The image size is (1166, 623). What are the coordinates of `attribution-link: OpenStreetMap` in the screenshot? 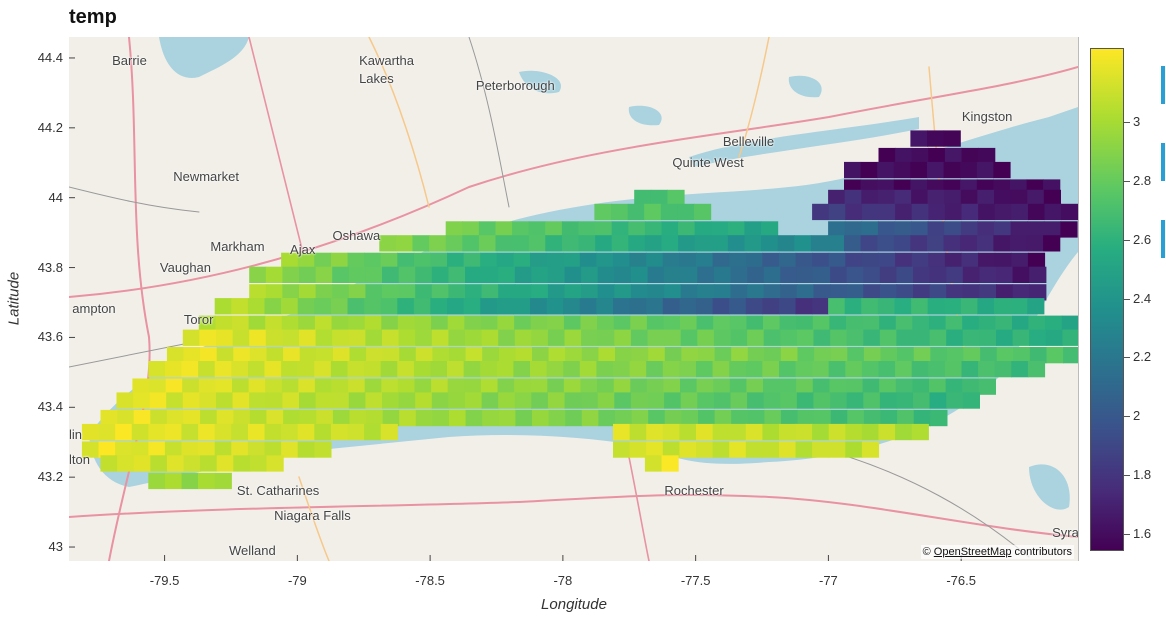 It's located at (972, 552).